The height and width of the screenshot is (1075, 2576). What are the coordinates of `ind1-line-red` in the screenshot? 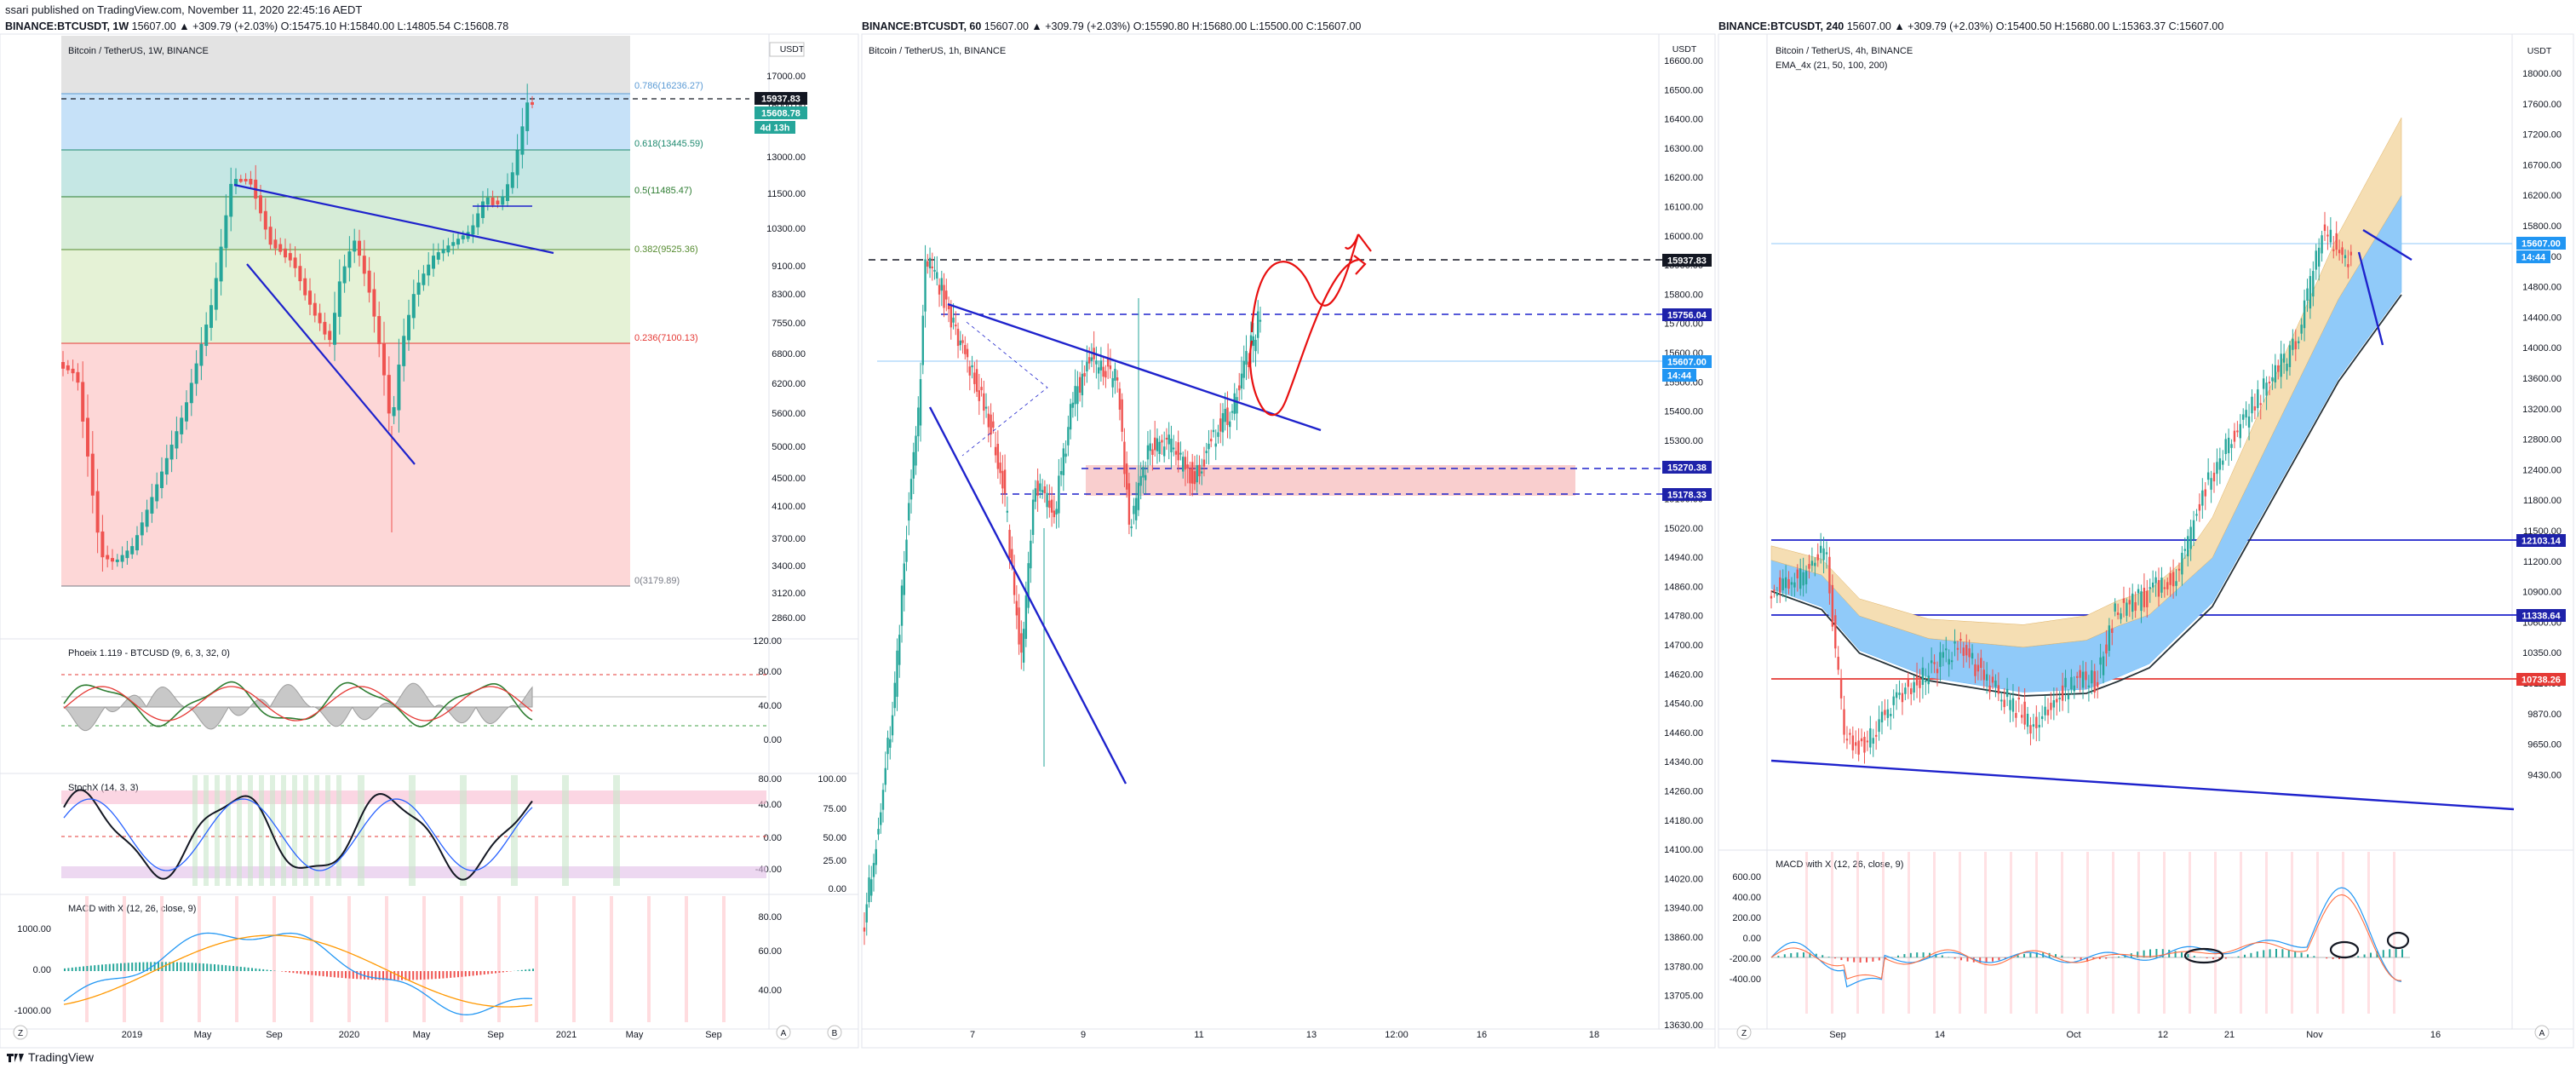 It's located at (298, 703).